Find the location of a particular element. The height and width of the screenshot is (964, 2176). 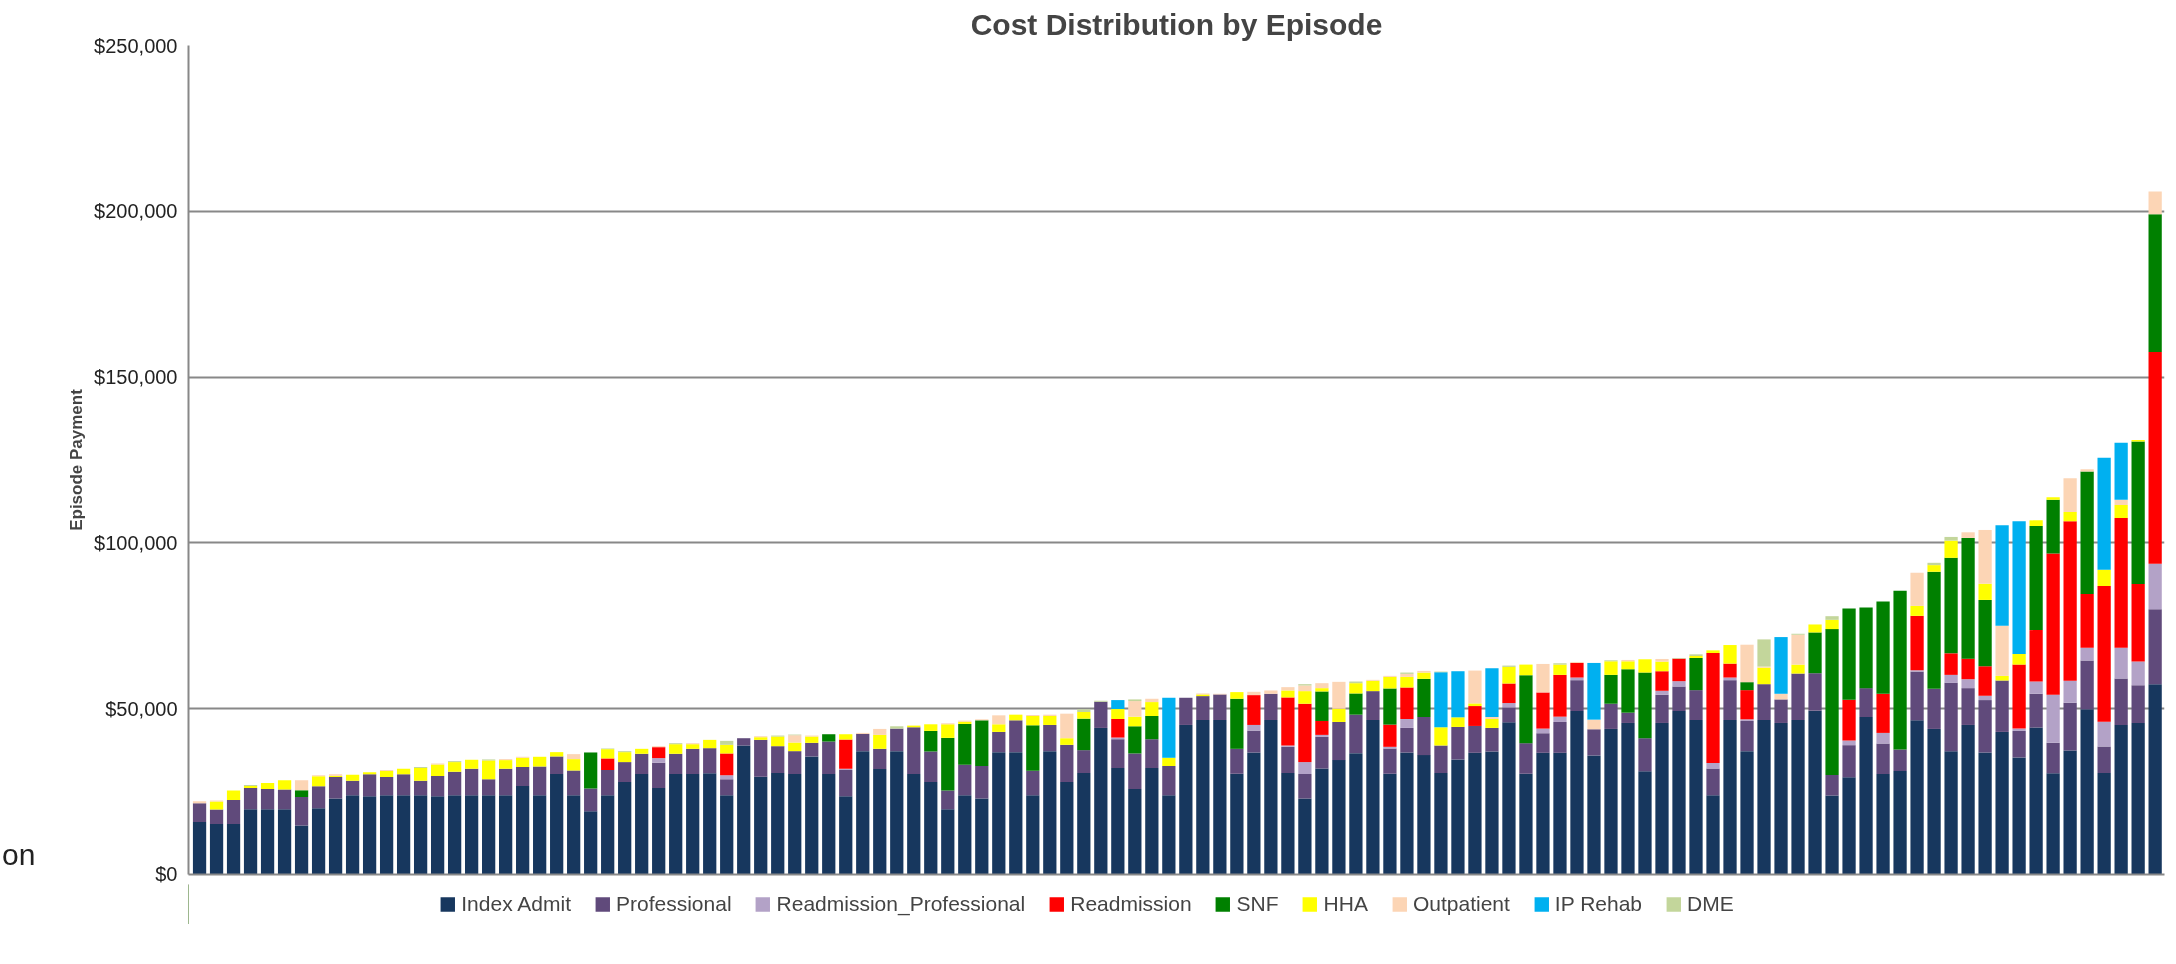

legend-label: Professional is located at coordinates (674, 904).